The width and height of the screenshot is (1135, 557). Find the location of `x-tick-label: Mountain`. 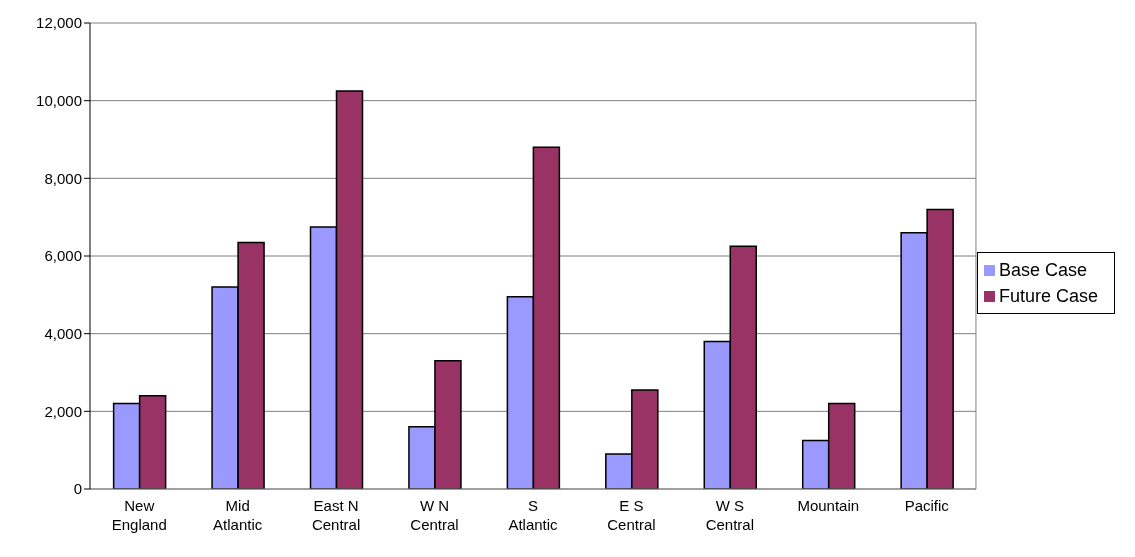

x-tick-label: Mountain is located at coordinates (828, 505).